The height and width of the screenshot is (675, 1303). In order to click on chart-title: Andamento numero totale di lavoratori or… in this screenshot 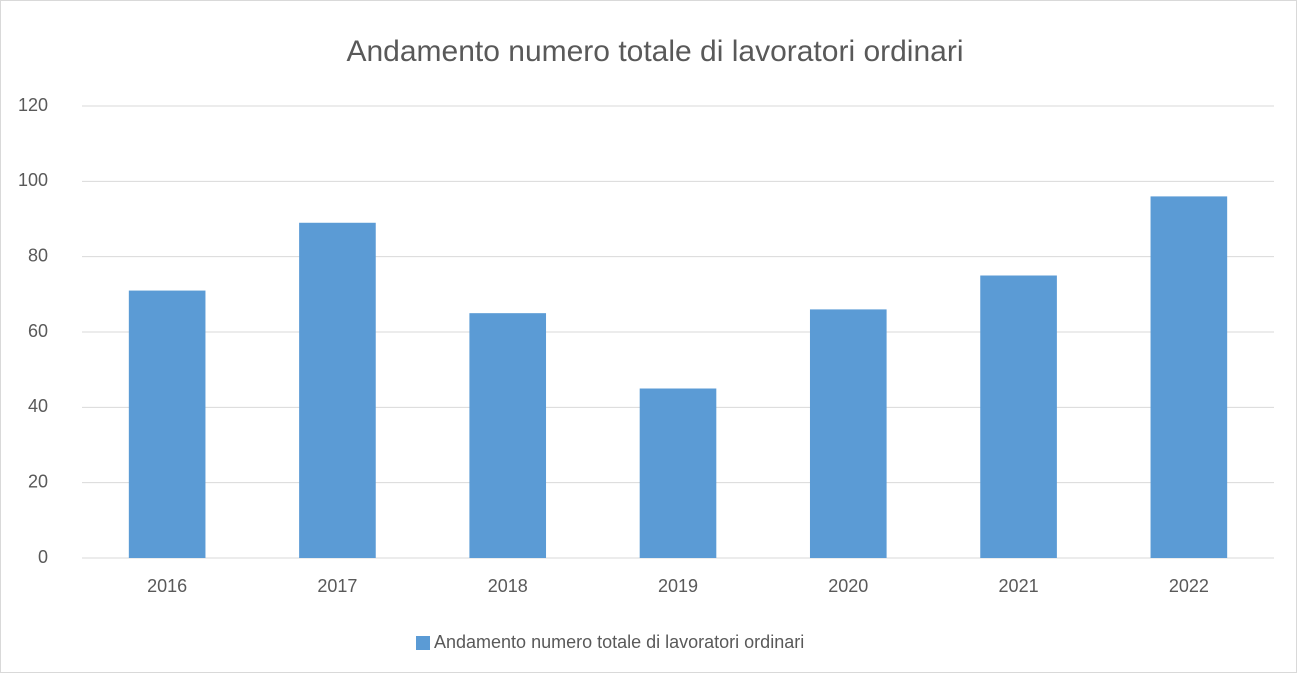, I will do `click(654, 51)`.